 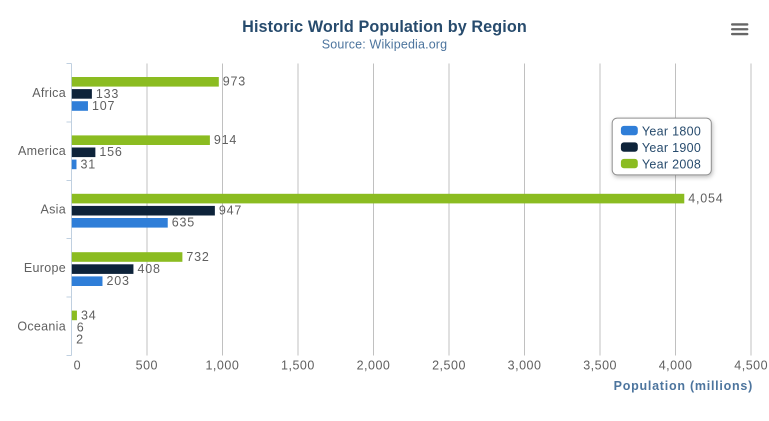 What do you see at coordinates (103, 106) in the screenshot?
I see `svg-text: 107` at bounding box center [103, 106].